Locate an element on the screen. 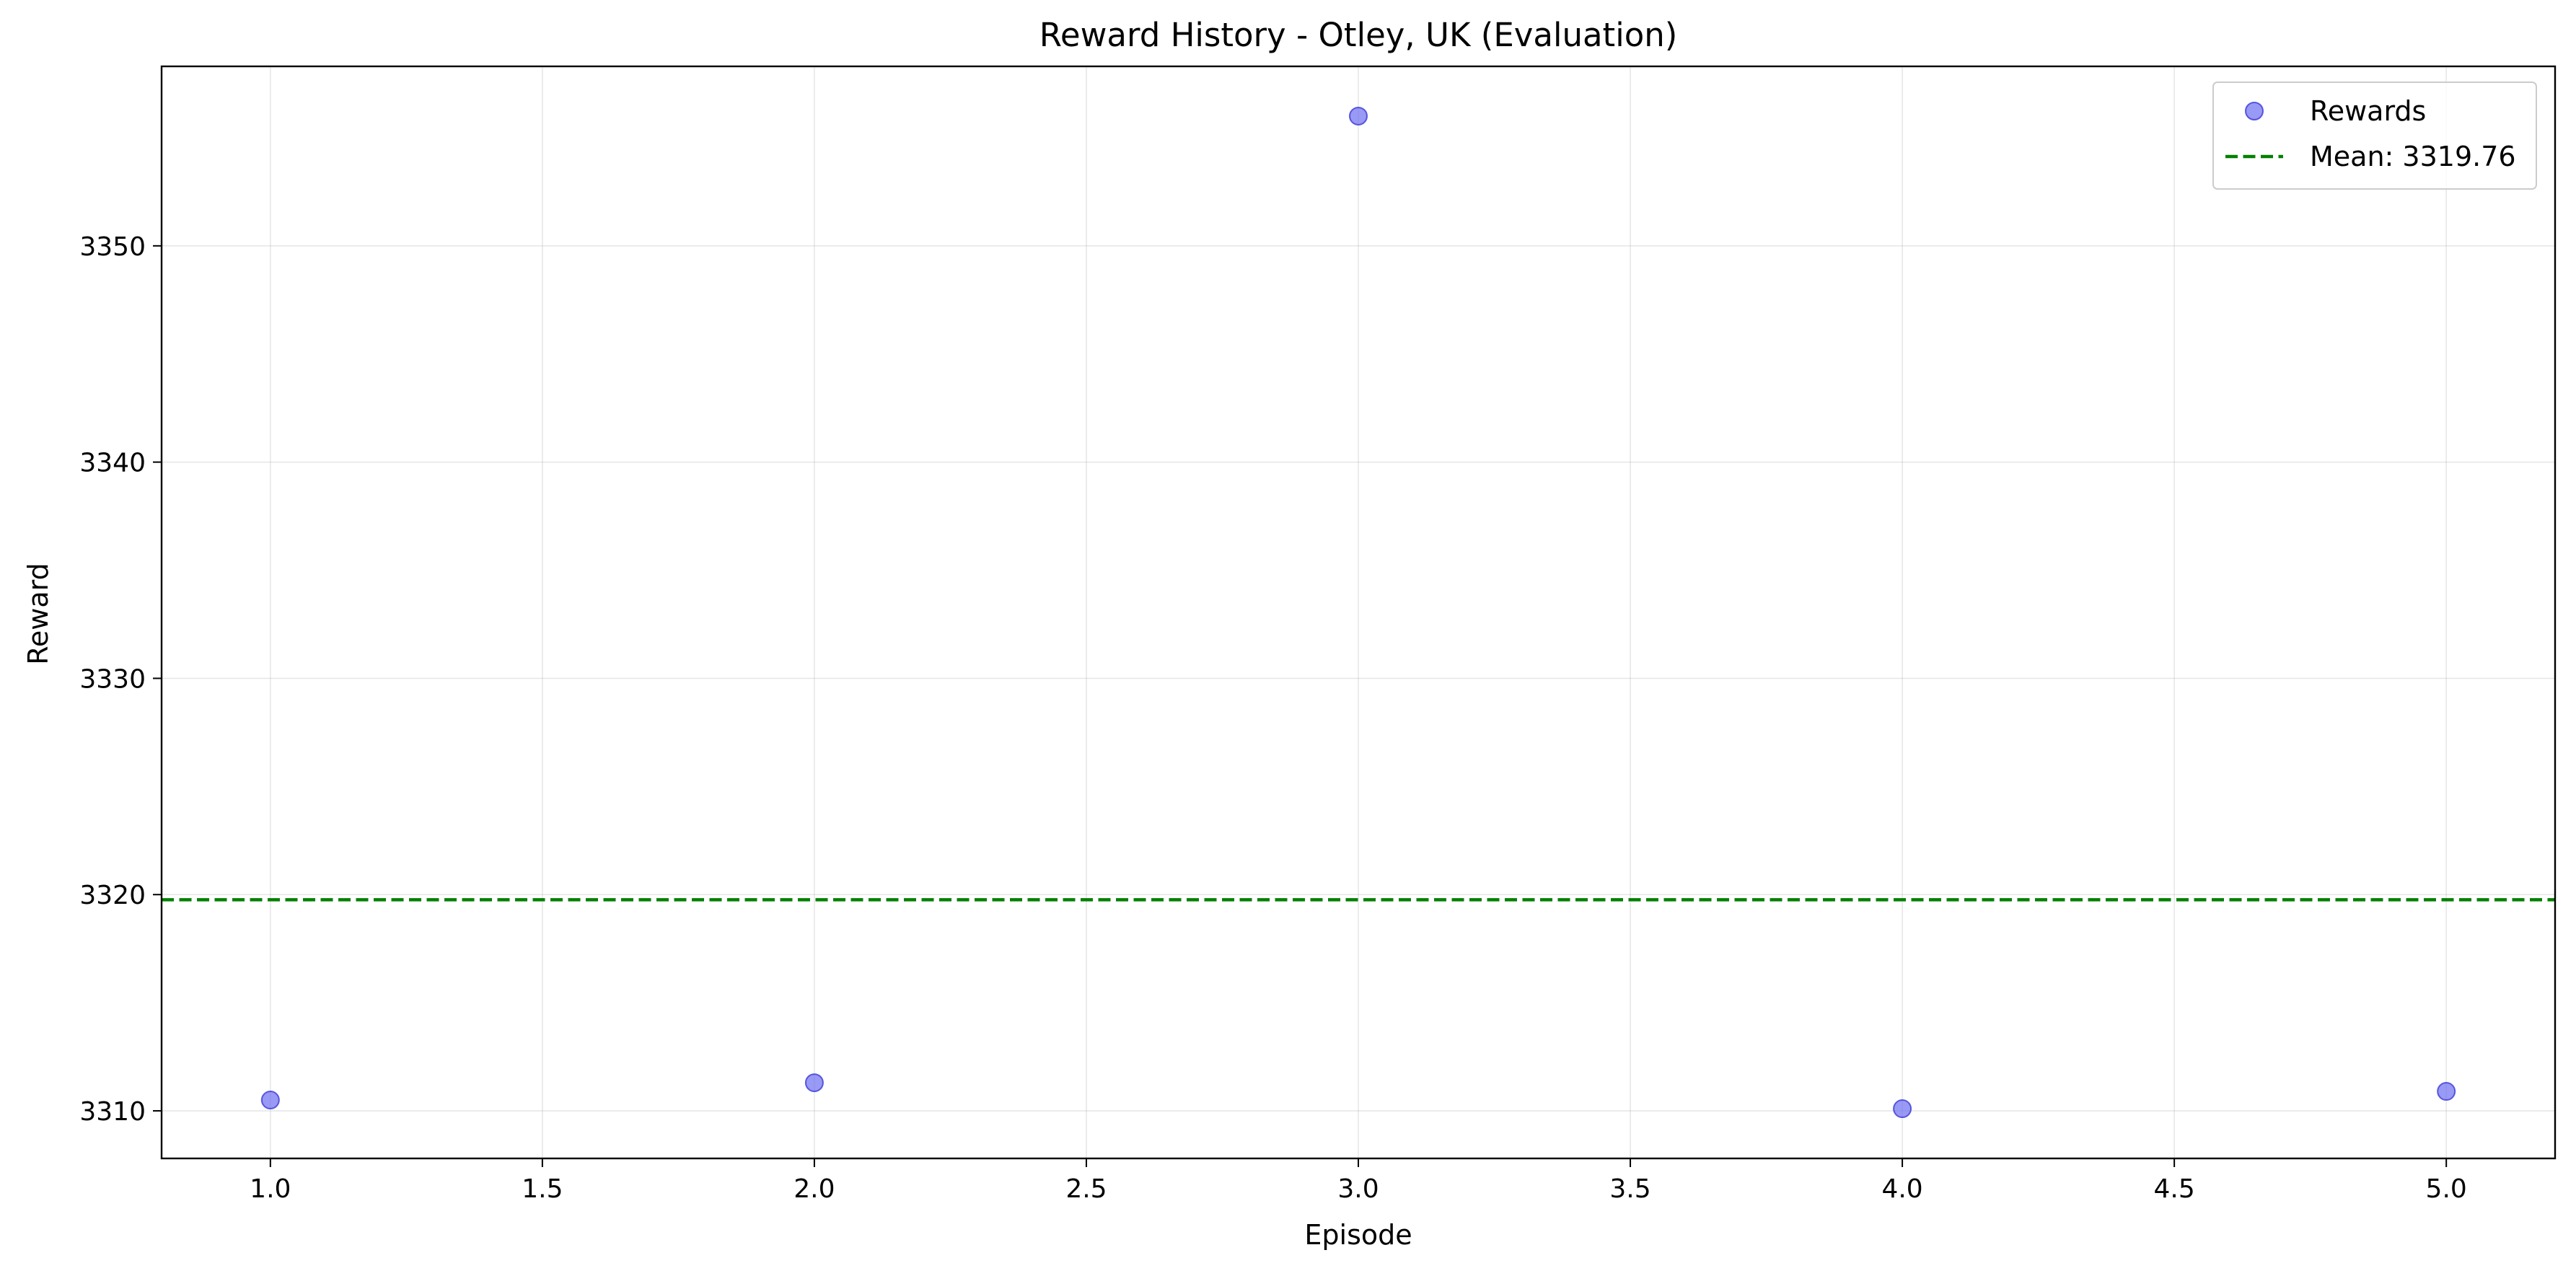 The width and height of the screenshot is (2576, 1276). legend-rewards-label: Rewards is located at coordinates (2368, 111).